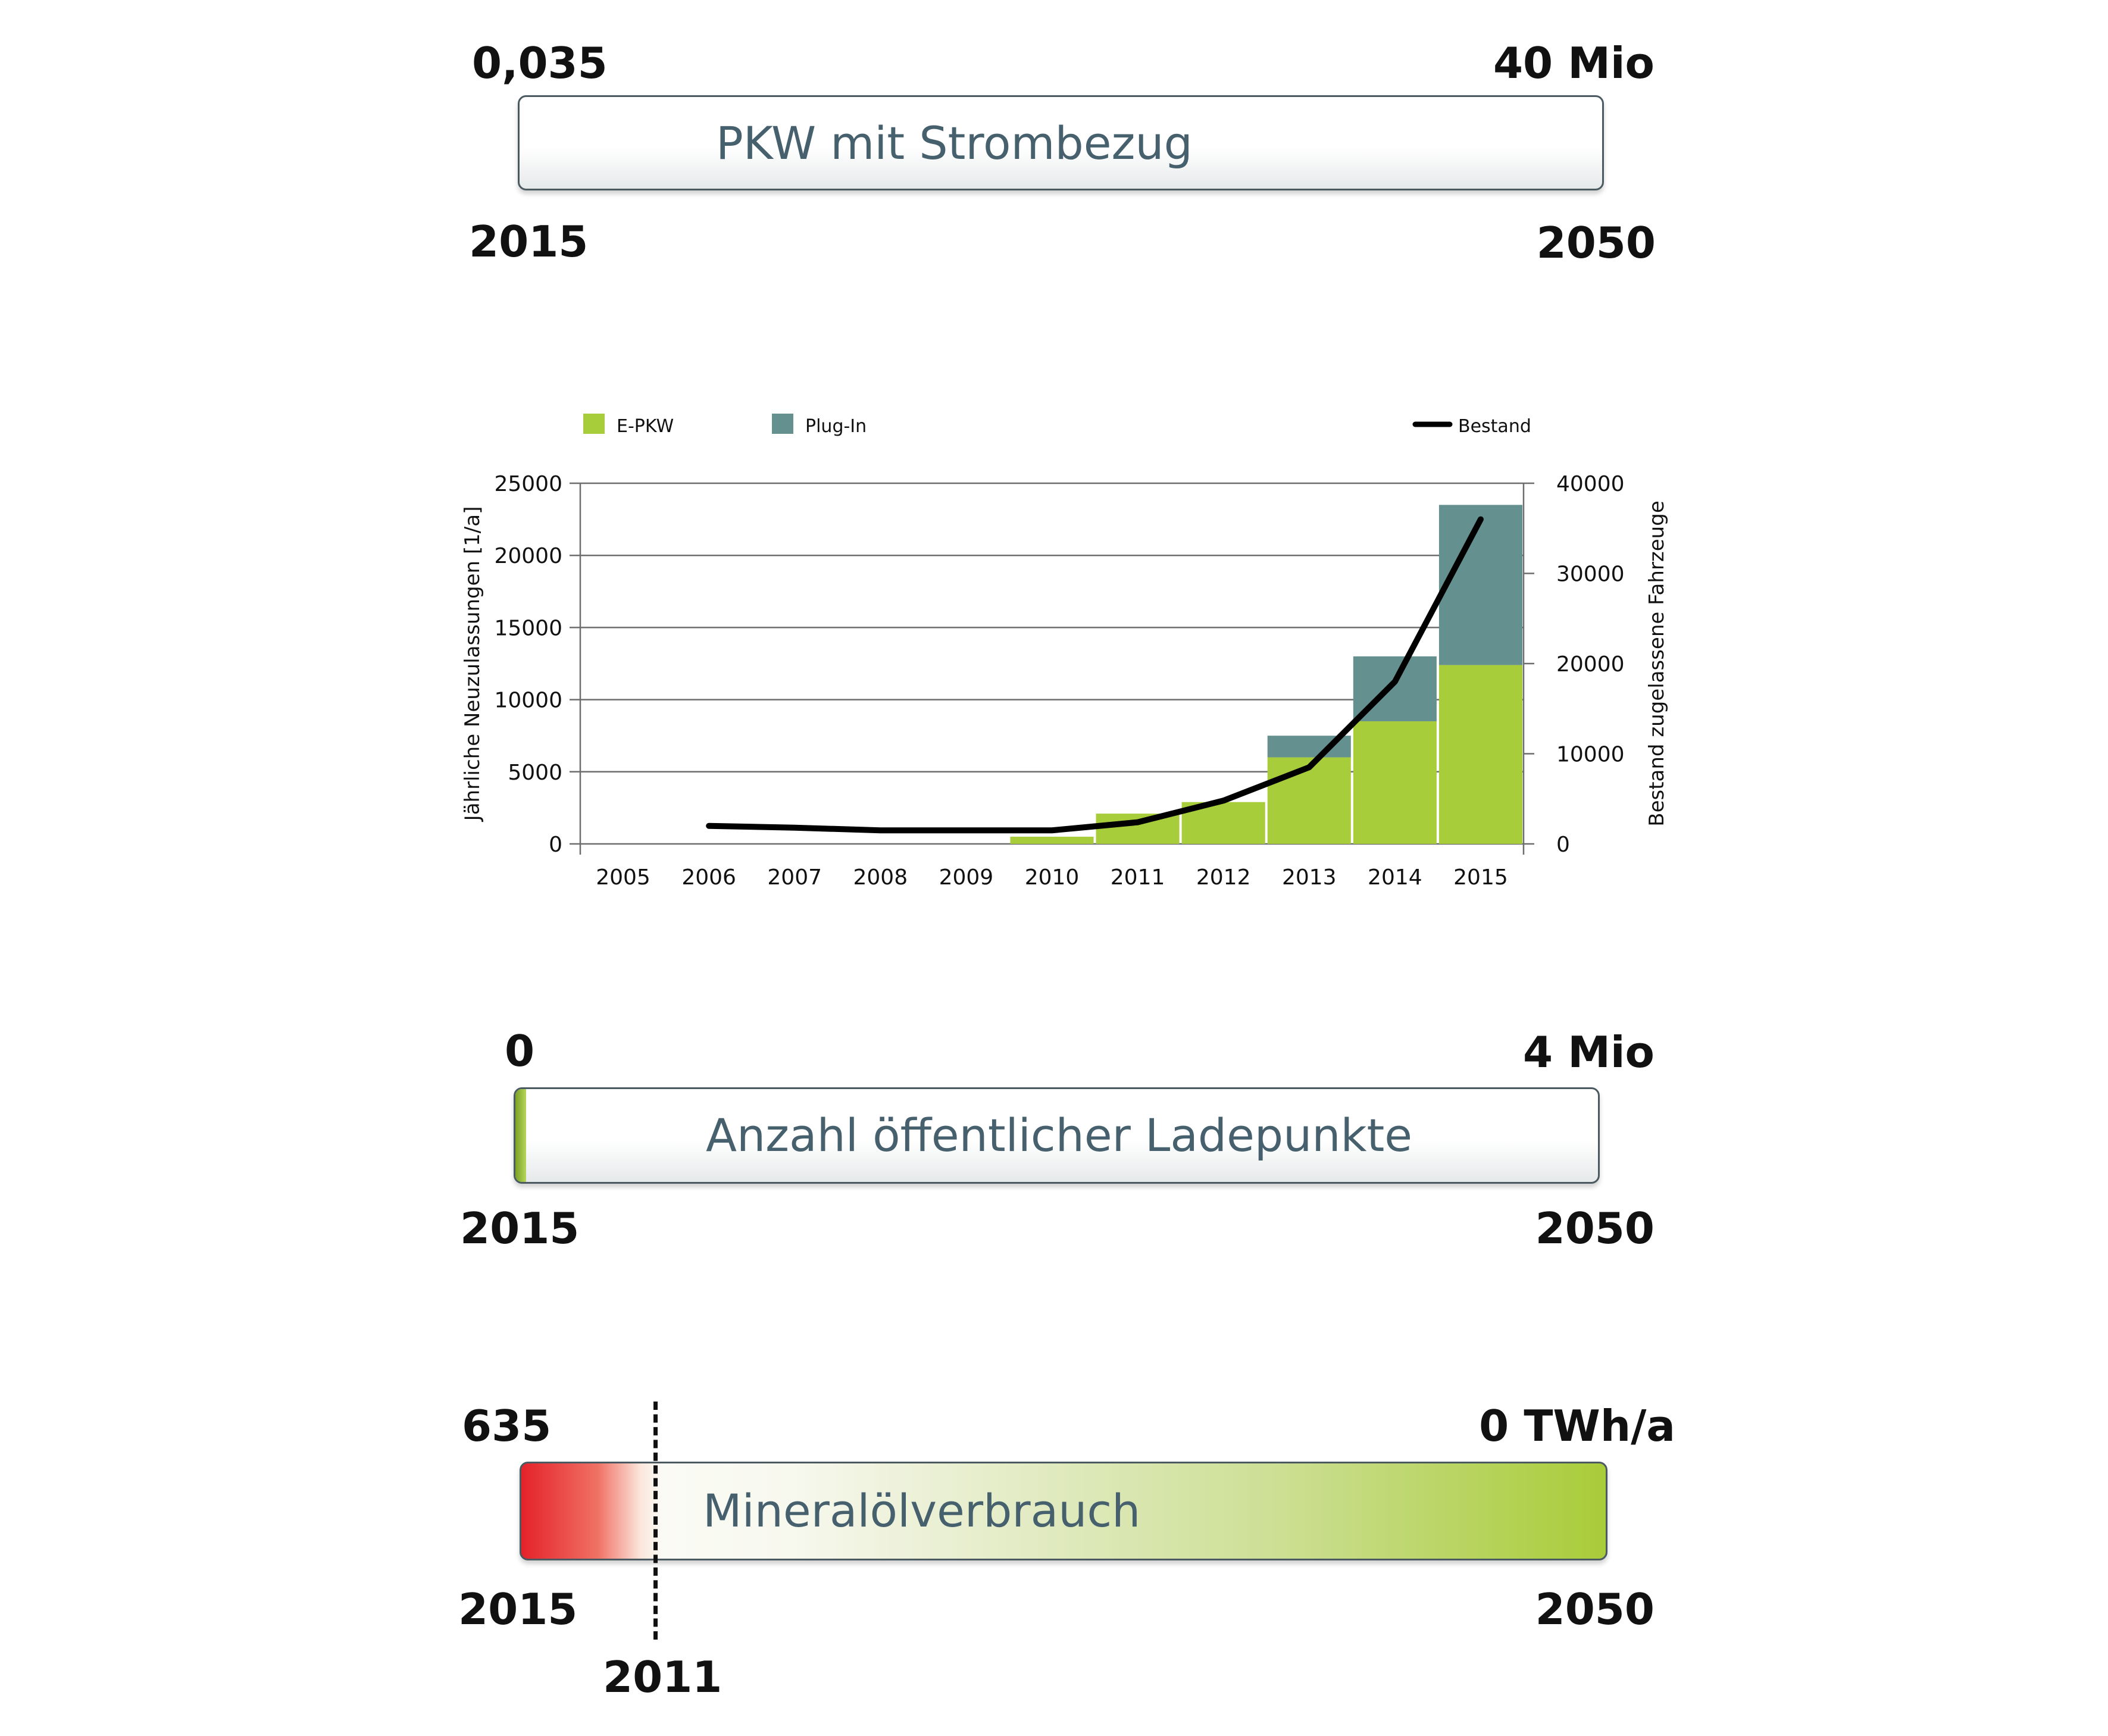 This screenshot has height=1736, width=2108. I want to click on y-tick-label: 15000, so click(528, 628).